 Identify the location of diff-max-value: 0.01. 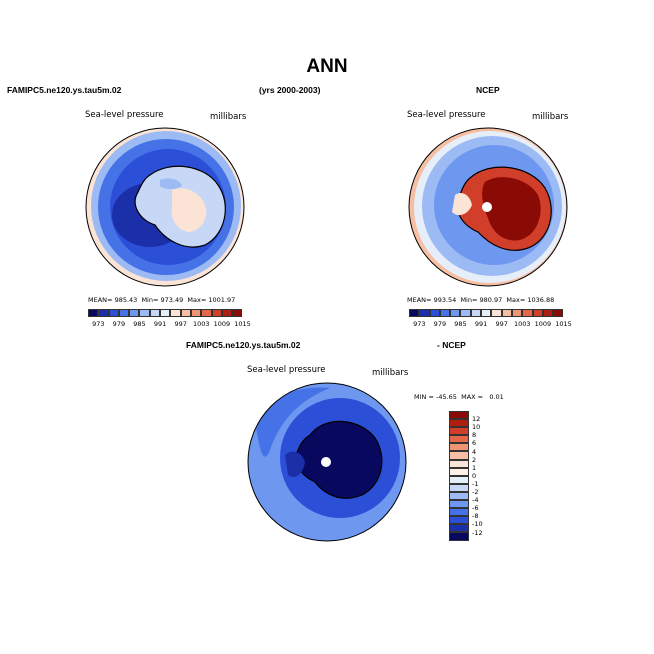
(496, 397).